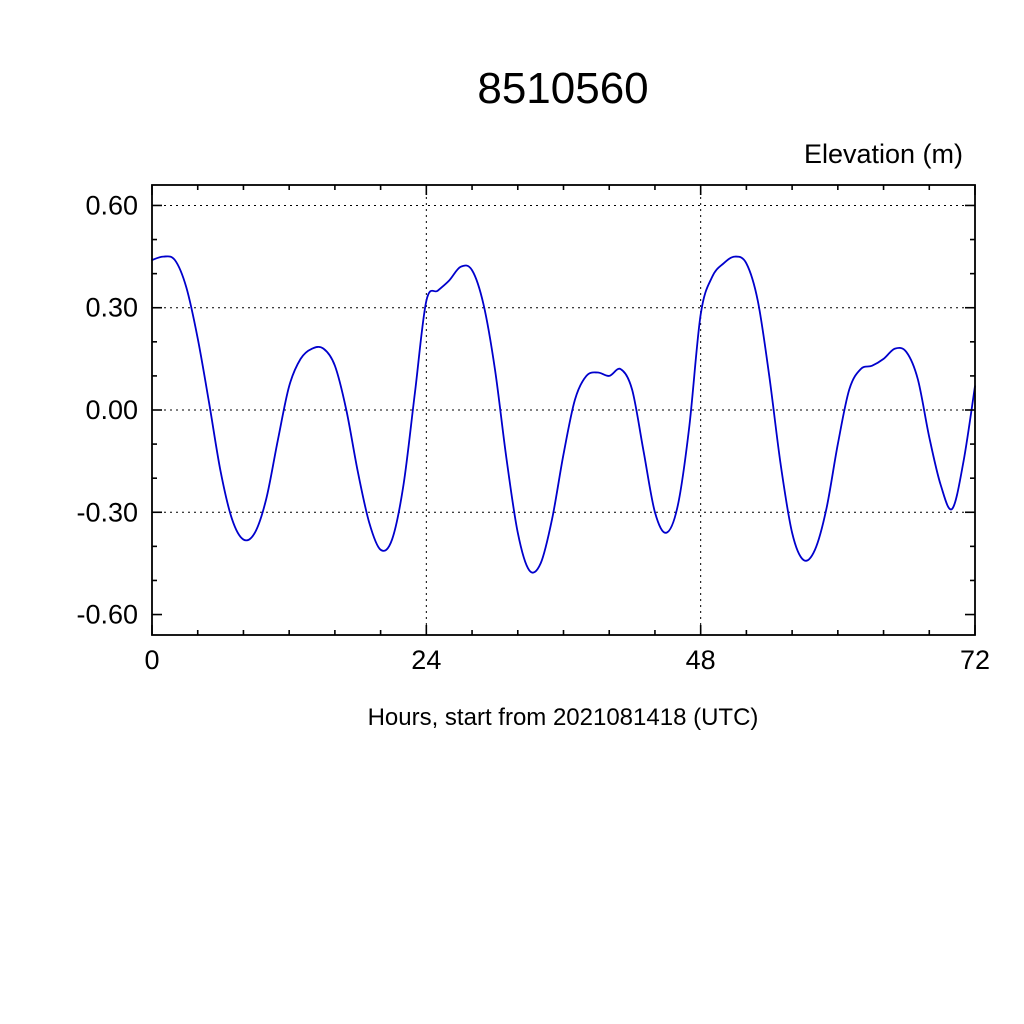  I want to click on y-tick-label: -0.30, so click(107, 512).